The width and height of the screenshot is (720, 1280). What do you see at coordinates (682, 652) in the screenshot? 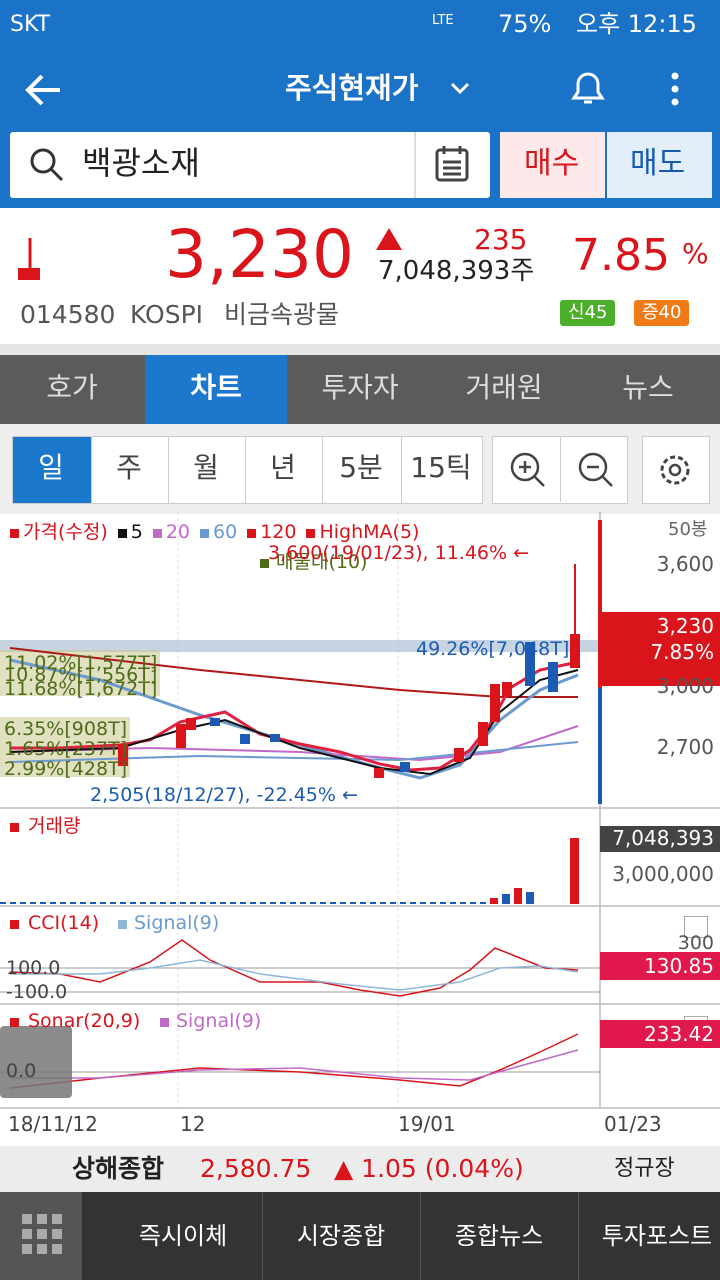
I see `current-rate-label: 7.85%` at bounding box center [682, 652].